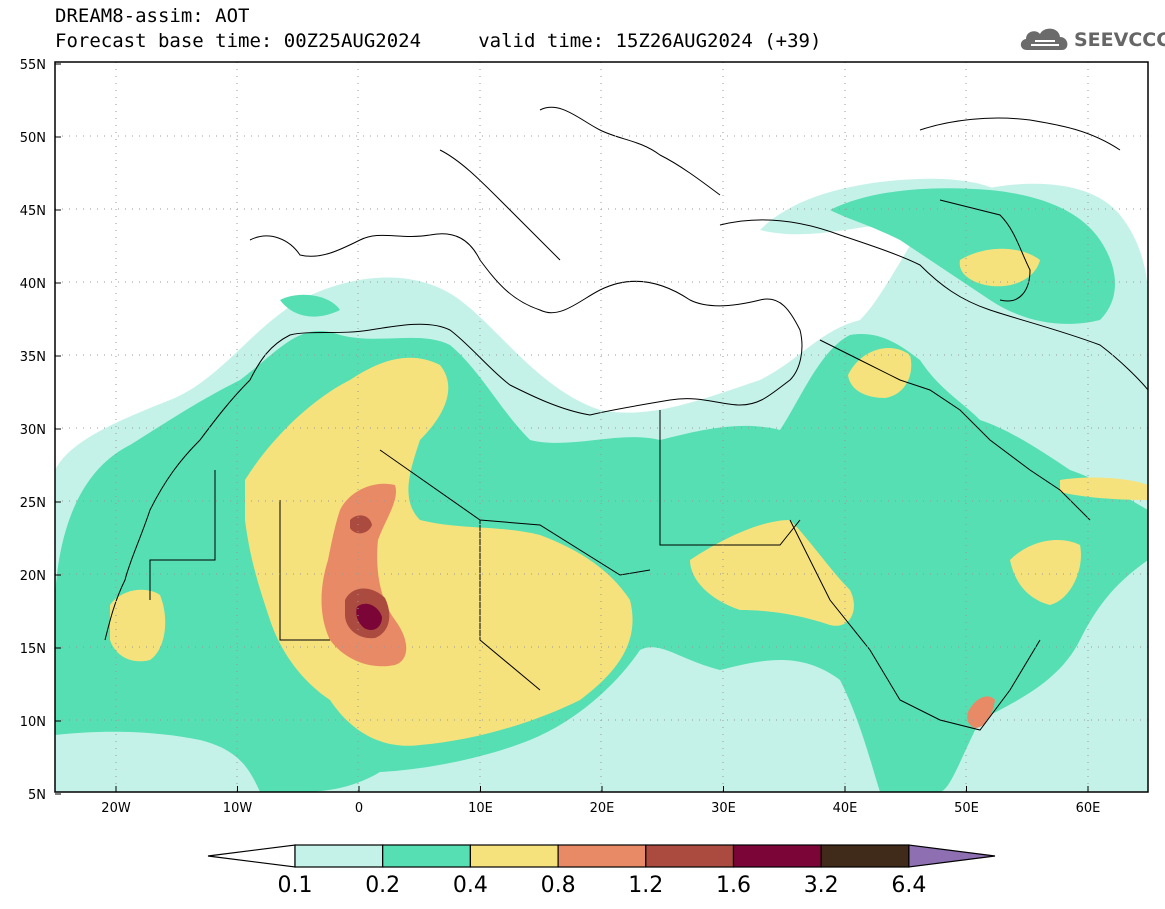 The width and height of the screenshot is (1165, 909). I want to click on lat-label-15n: 15N, so click(33, 649).